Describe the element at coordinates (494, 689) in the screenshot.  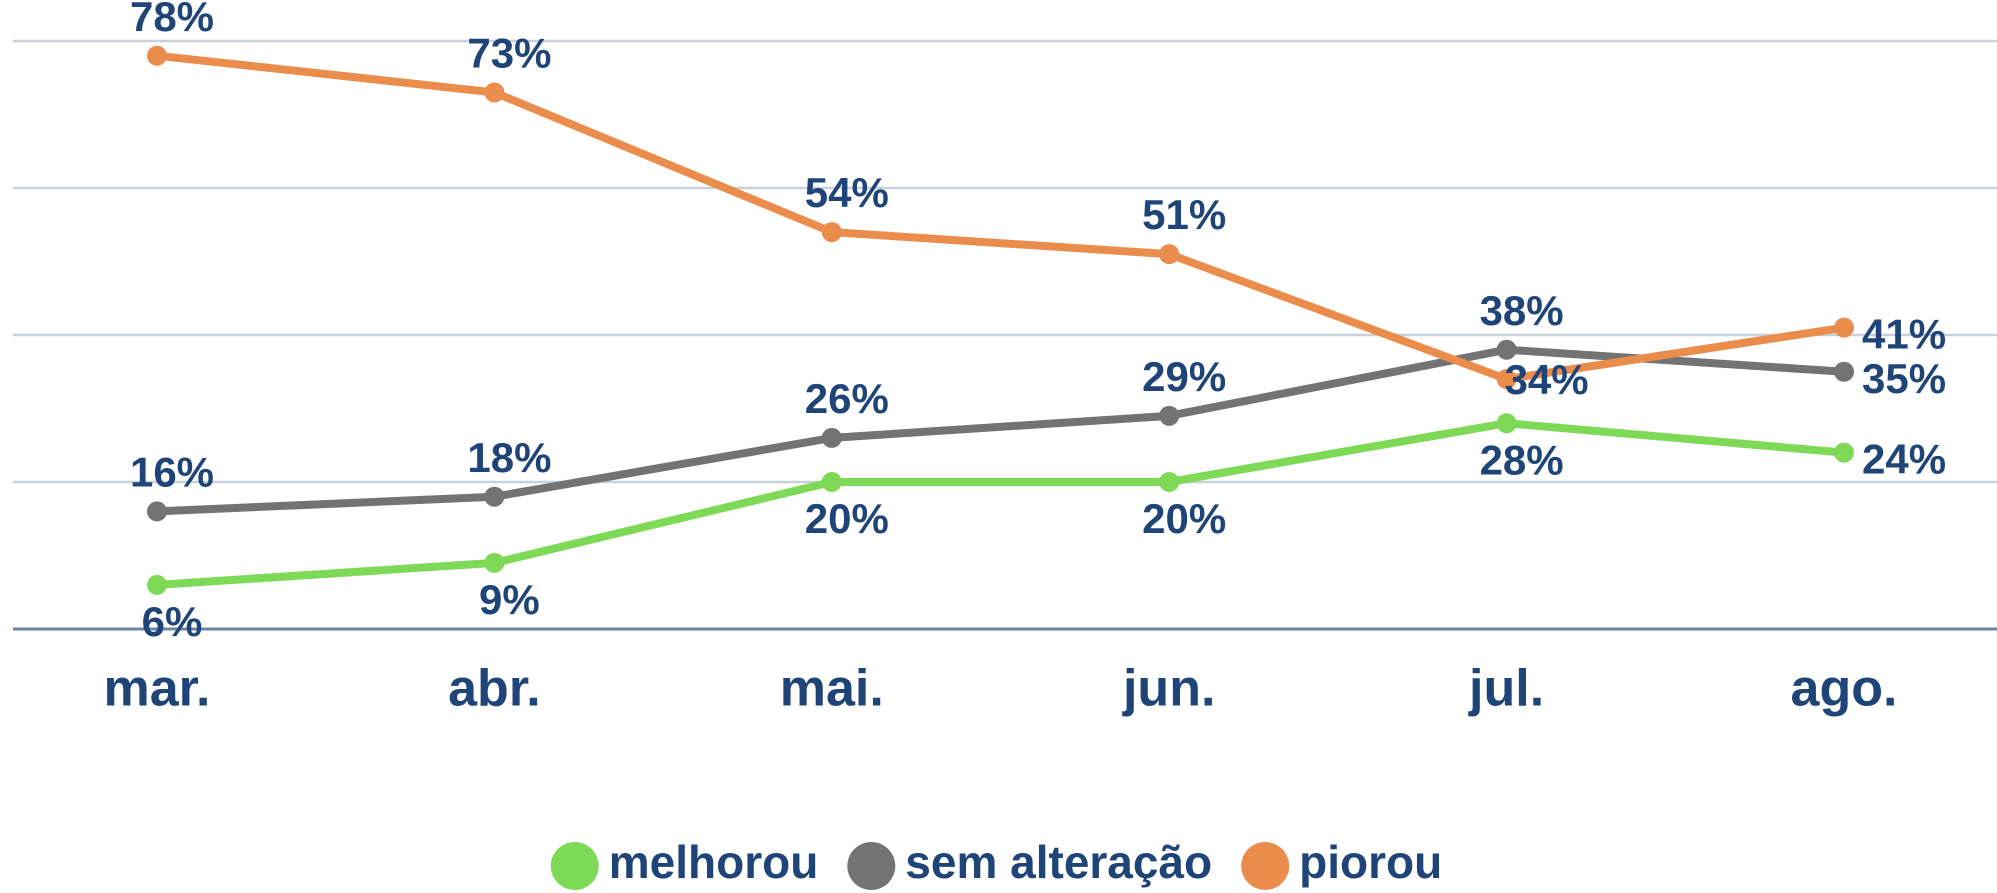
I see `x-tick-label: abr.` at that location.